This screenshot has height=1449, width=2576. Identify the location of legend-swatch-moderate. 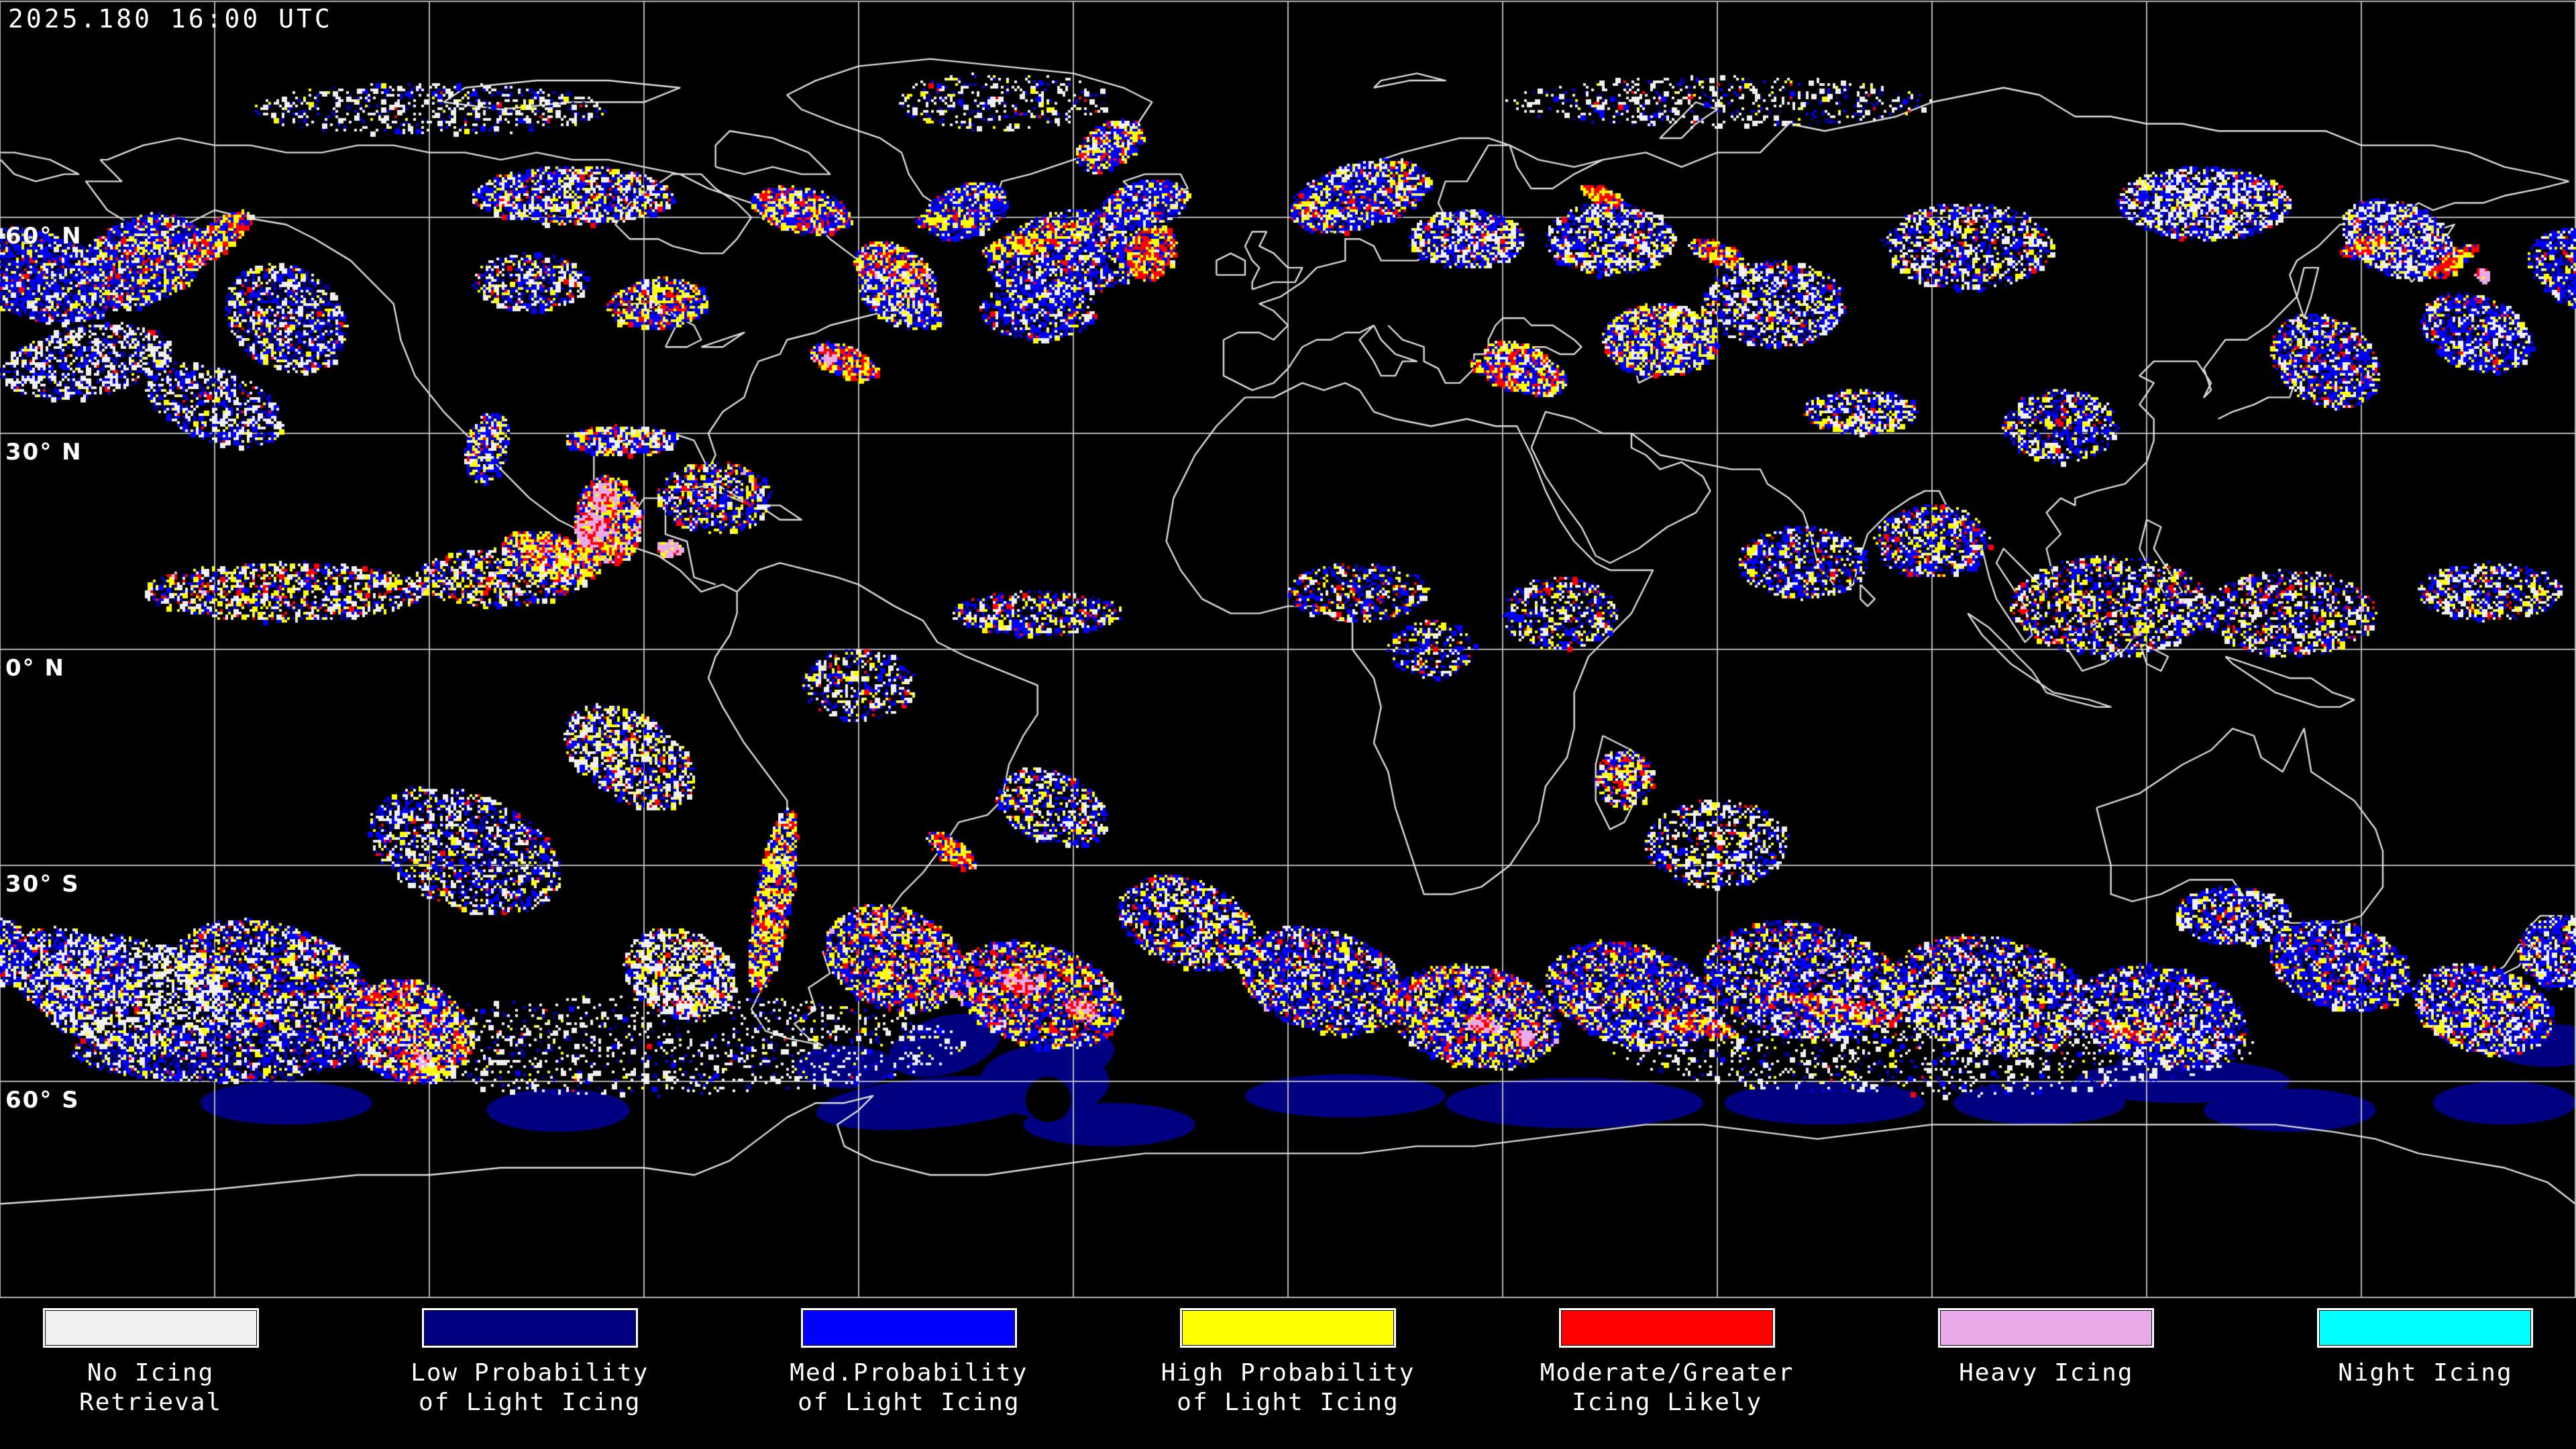
(1667, 1328).